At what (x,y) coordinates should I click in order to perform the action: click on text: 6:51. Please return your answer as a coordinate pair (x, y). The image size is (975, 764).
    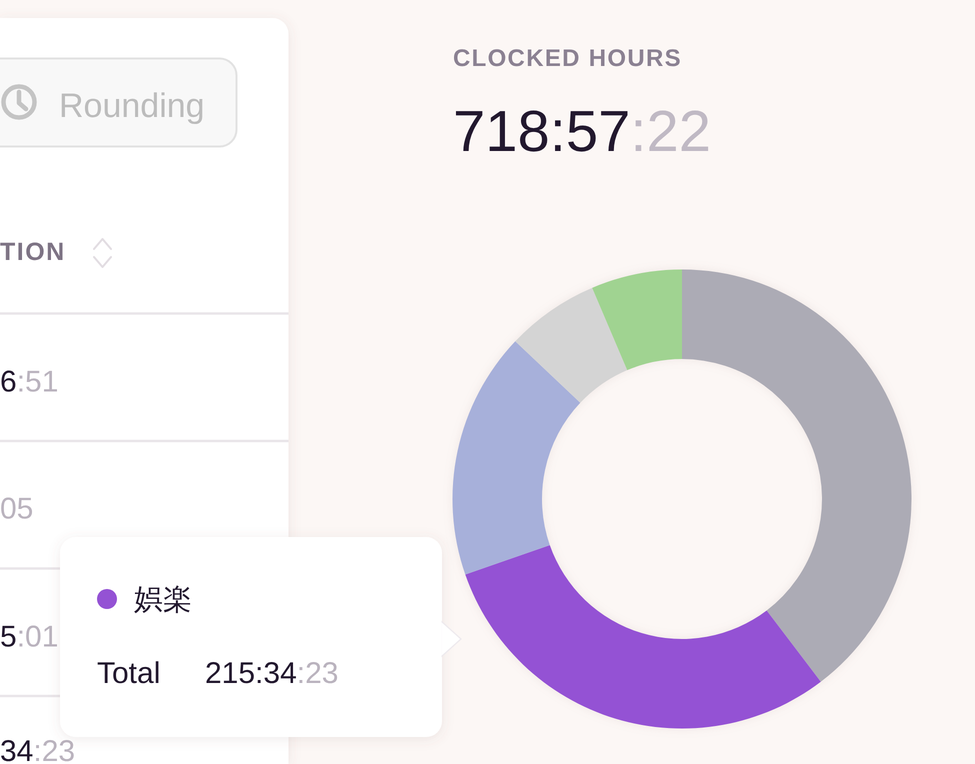
    Looking at the image, I should click on (29, 382).